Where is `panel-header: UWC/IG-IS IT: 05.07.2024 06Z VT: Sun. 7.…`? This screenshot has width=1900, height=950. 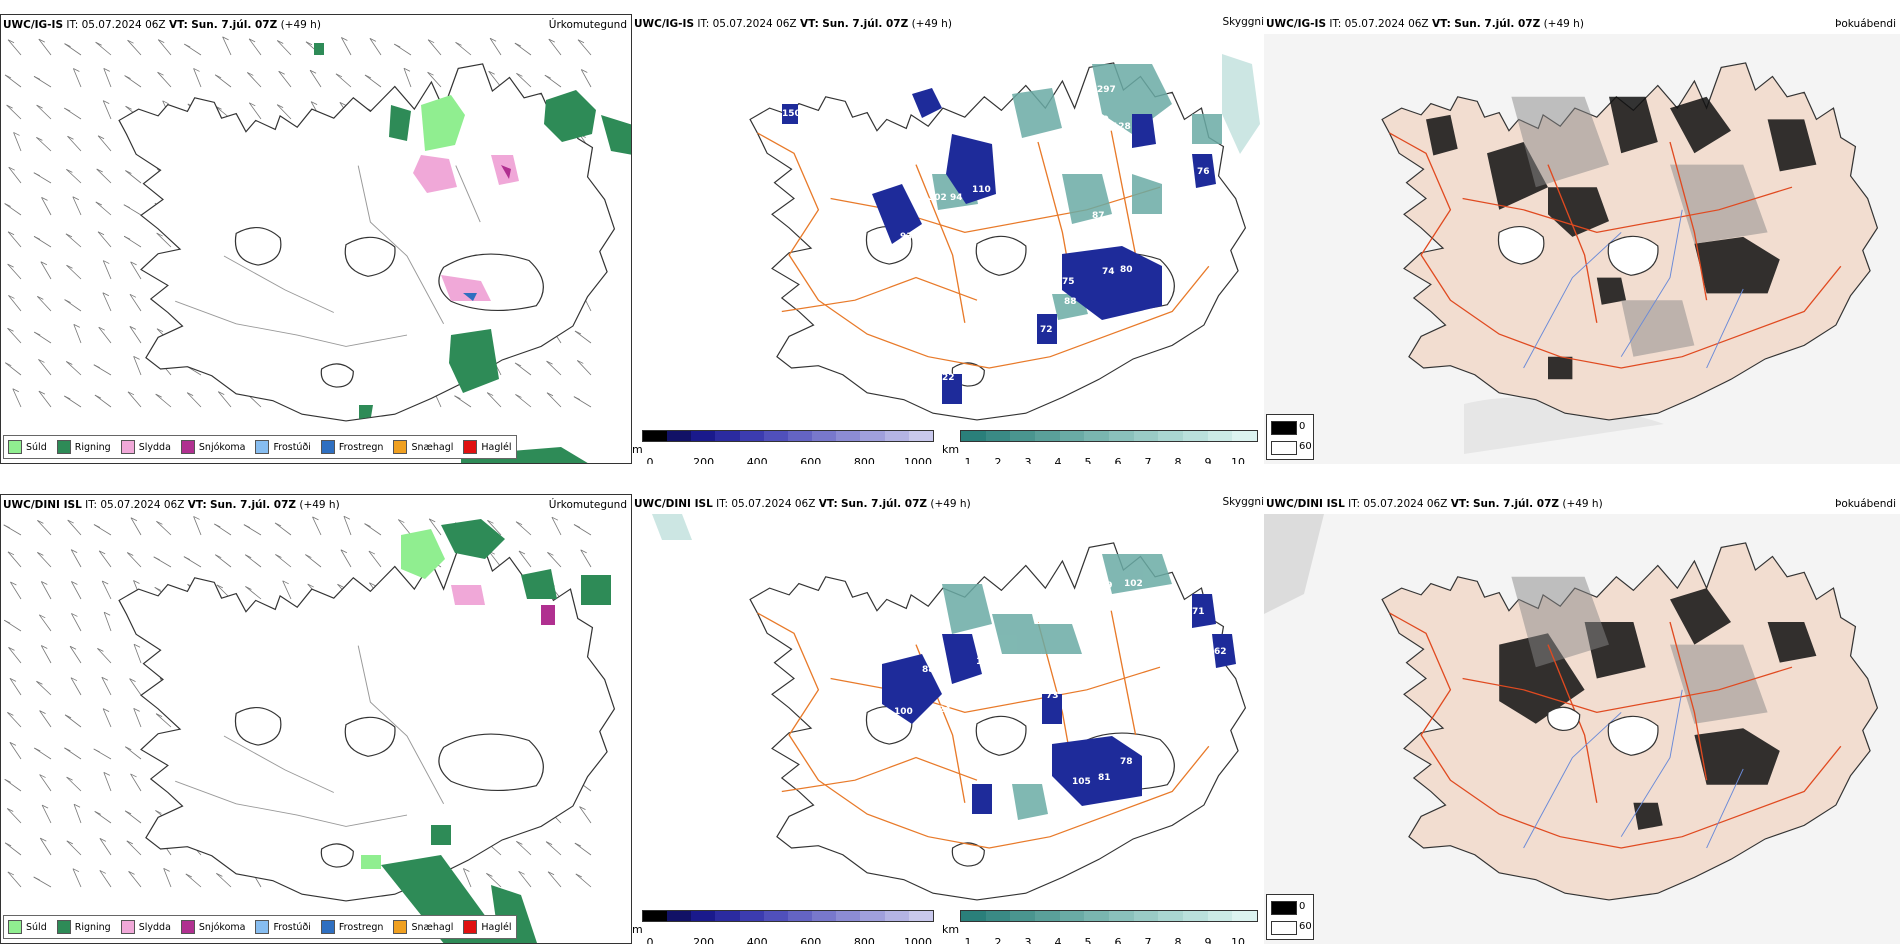 panel-header: UWC/IG-IS IT: 05.07.2024 06Z VT: Sun. 7.… is located at coordinates (793, 24).